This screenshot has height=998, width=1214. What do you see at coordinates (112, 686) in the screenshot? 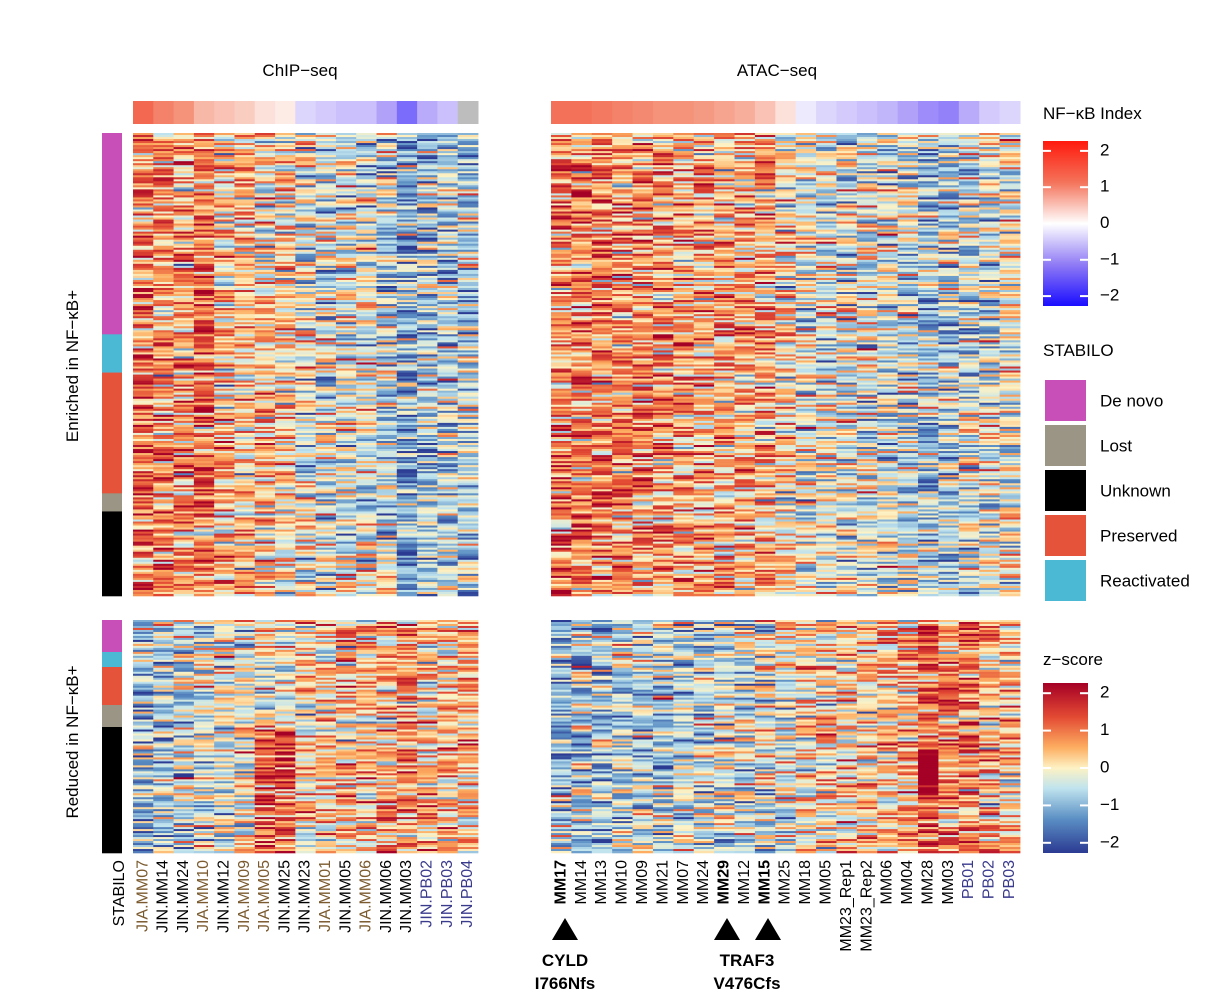
I see `stabilo-block` at bounding box center [112, 686].